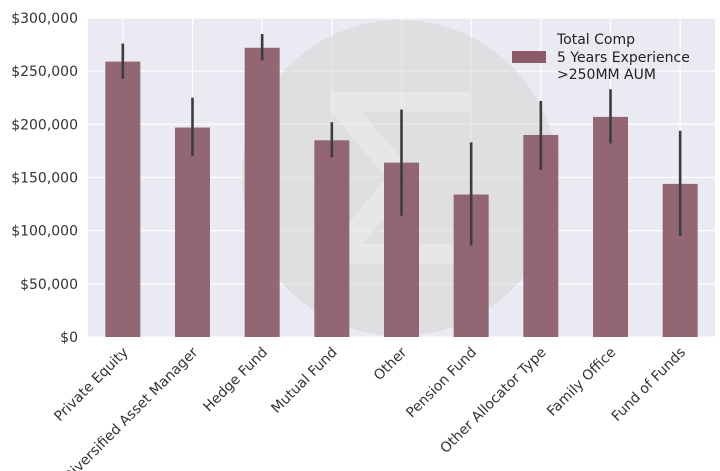  What do you see at coordinates (44, 72) in the screenshot?
I see `y-tick-label-5: $250,000` at bounding box center [44, 72].